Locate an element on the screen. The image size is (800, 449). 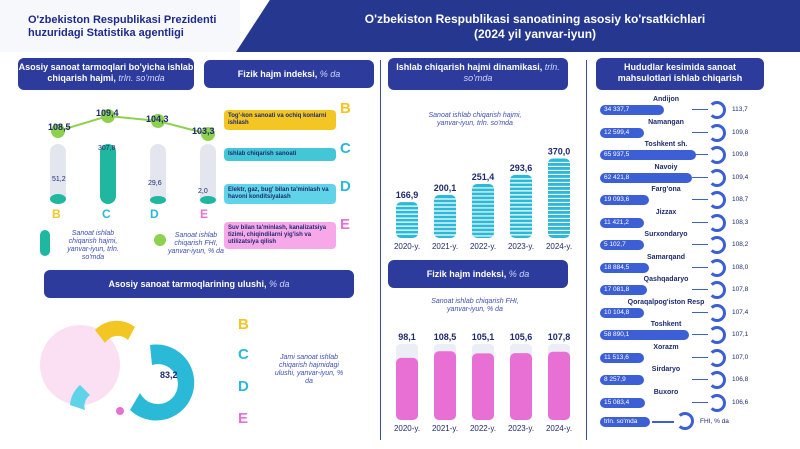
bar-value-label: 108,5 is located at coordinates (445, 337).